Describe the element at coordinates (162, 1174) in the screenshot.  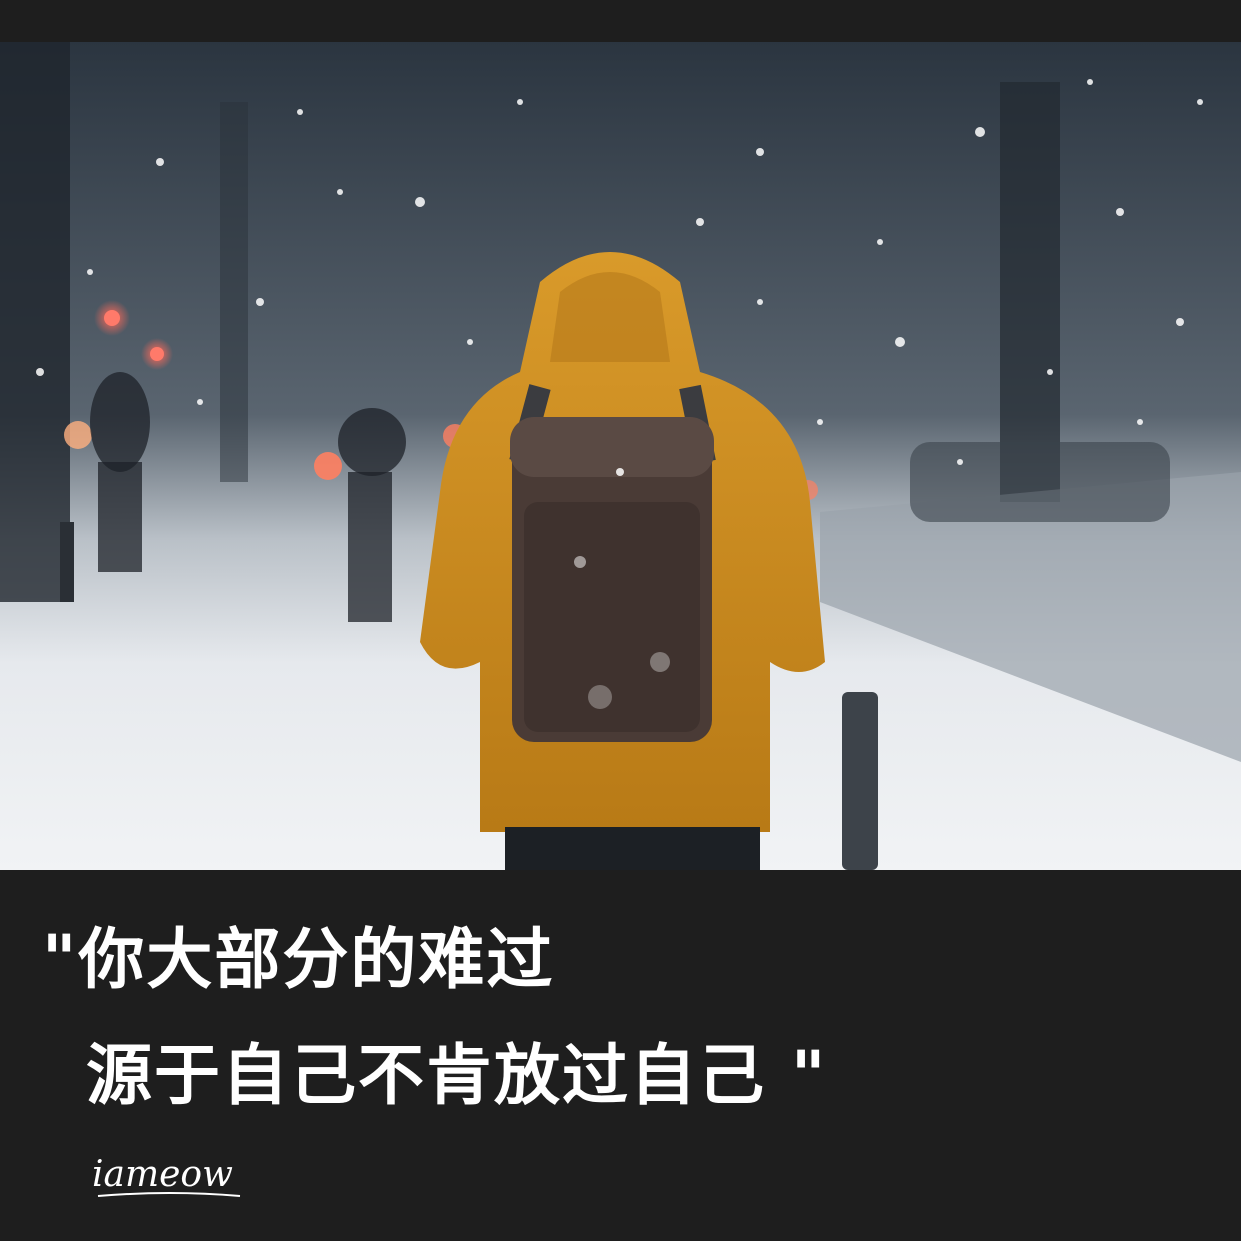
I see `svg-text: iameow` at that location.